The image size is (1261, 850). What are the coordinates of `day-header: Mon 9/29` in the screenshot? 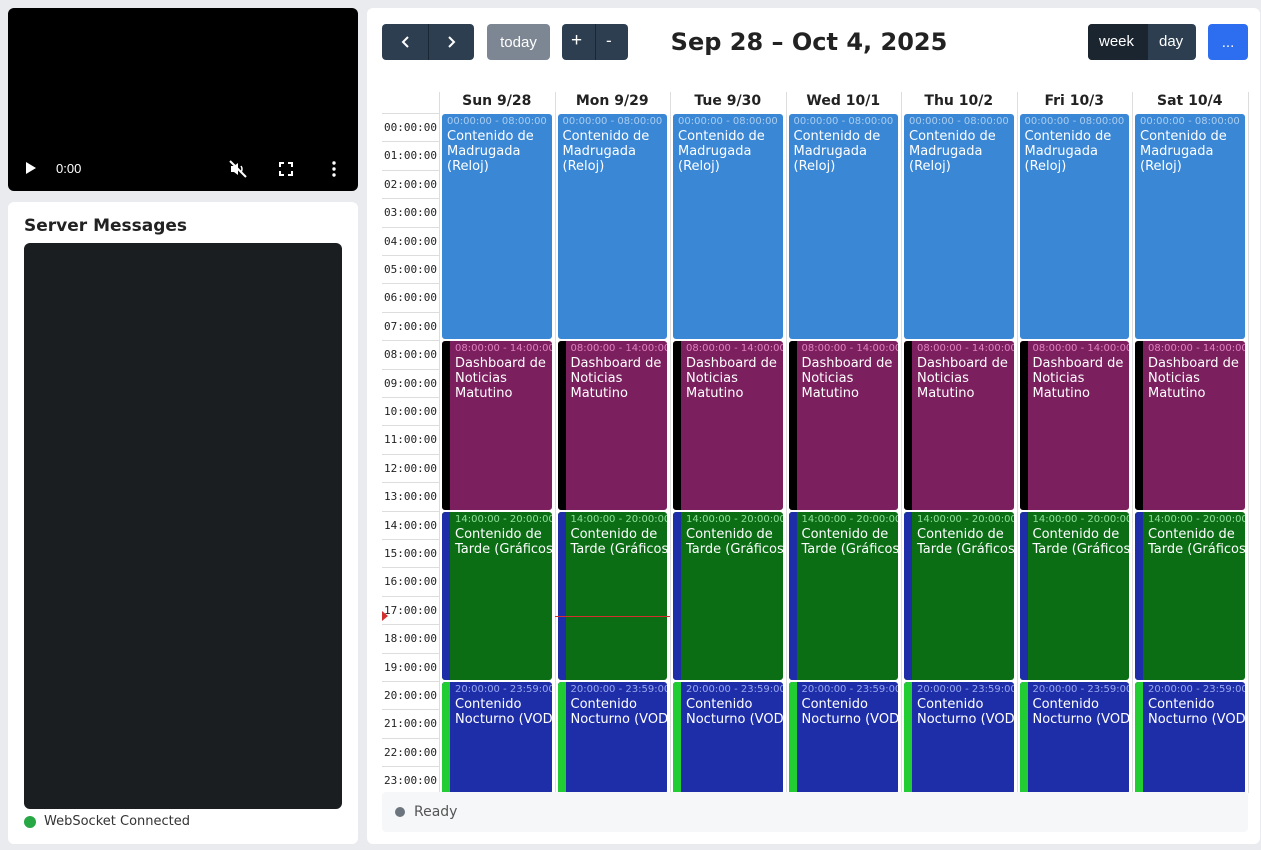 It's located at (612, 101).